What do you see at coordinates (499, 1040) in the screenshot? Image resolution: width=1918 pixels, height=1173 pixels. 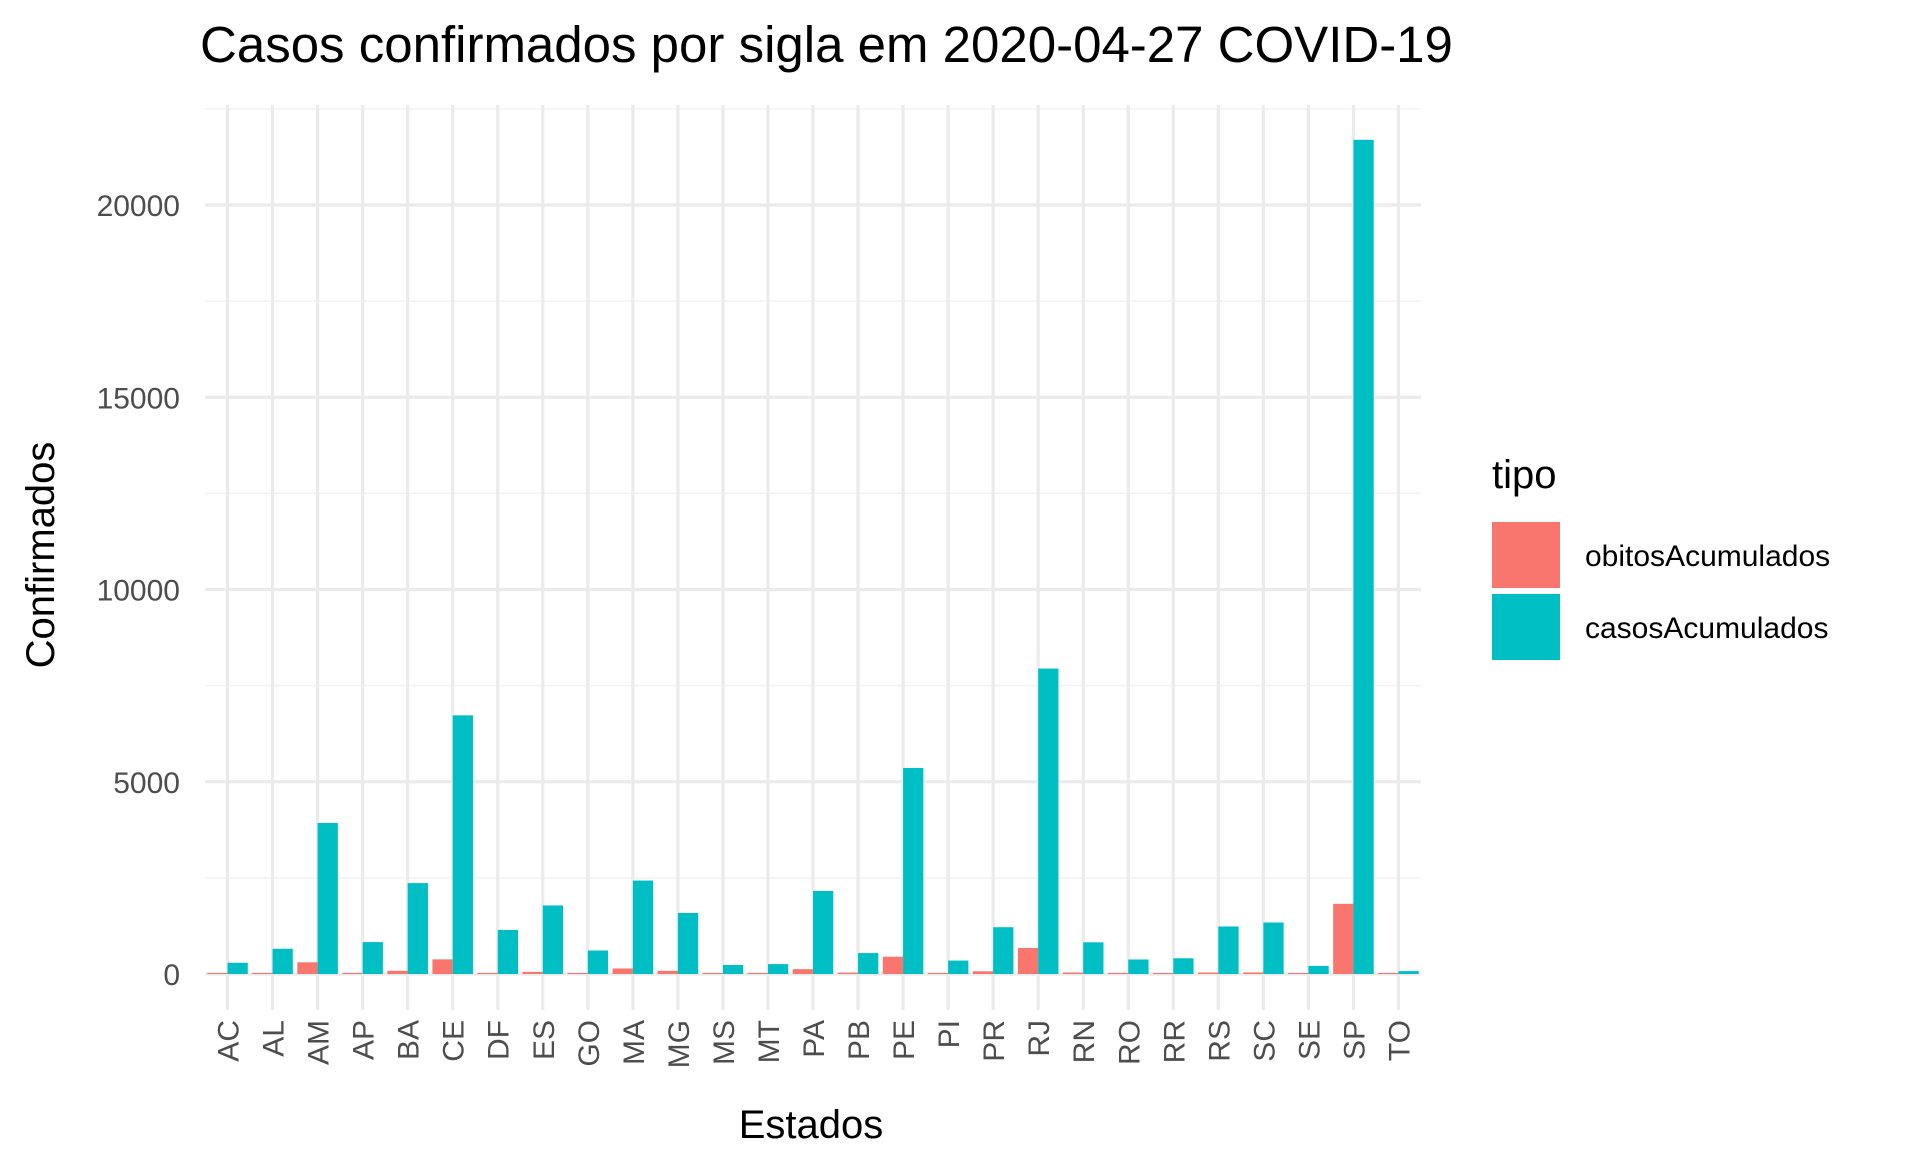 I see `x-tick-label: DF` at bounding box center [499, 1040].